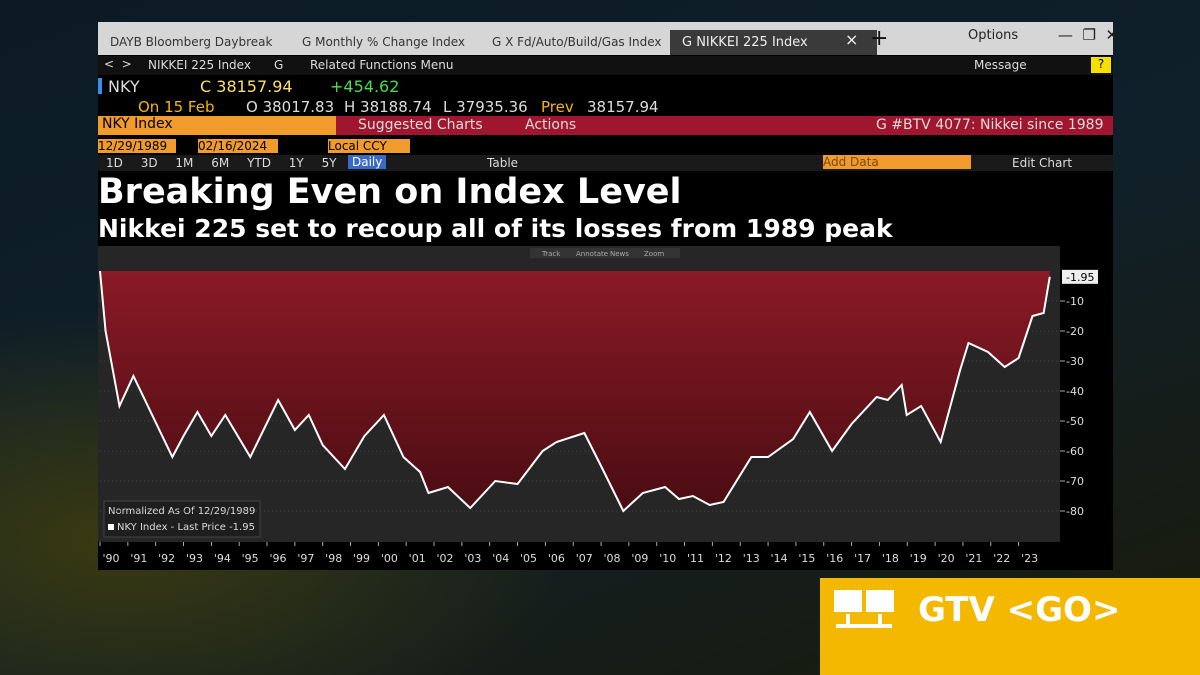  I want to click on tab: G X Fd/Auto/Build/Gas Index, so click(577, 42).